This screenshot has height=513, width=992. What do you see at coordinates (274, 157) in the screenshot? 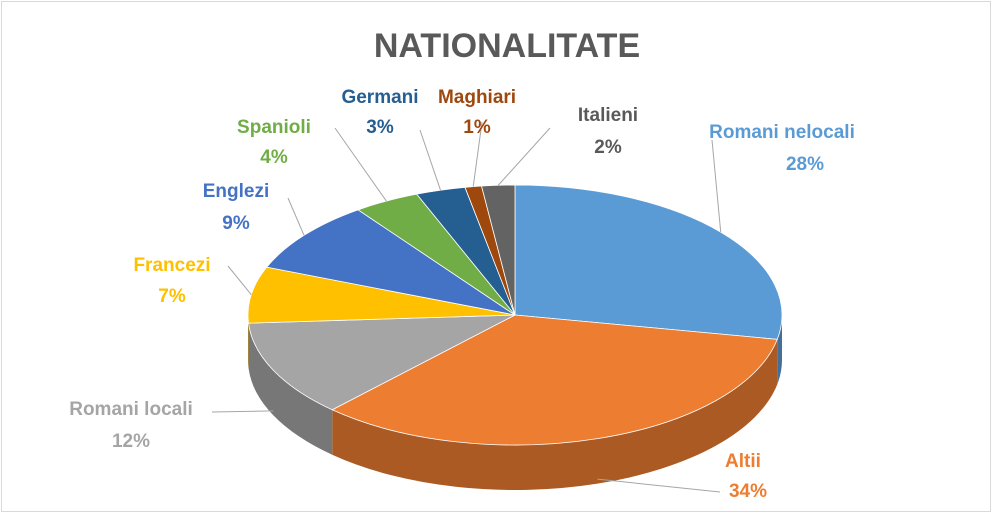
I see `data-label-value: 4%` at bounding box center [274, 157].